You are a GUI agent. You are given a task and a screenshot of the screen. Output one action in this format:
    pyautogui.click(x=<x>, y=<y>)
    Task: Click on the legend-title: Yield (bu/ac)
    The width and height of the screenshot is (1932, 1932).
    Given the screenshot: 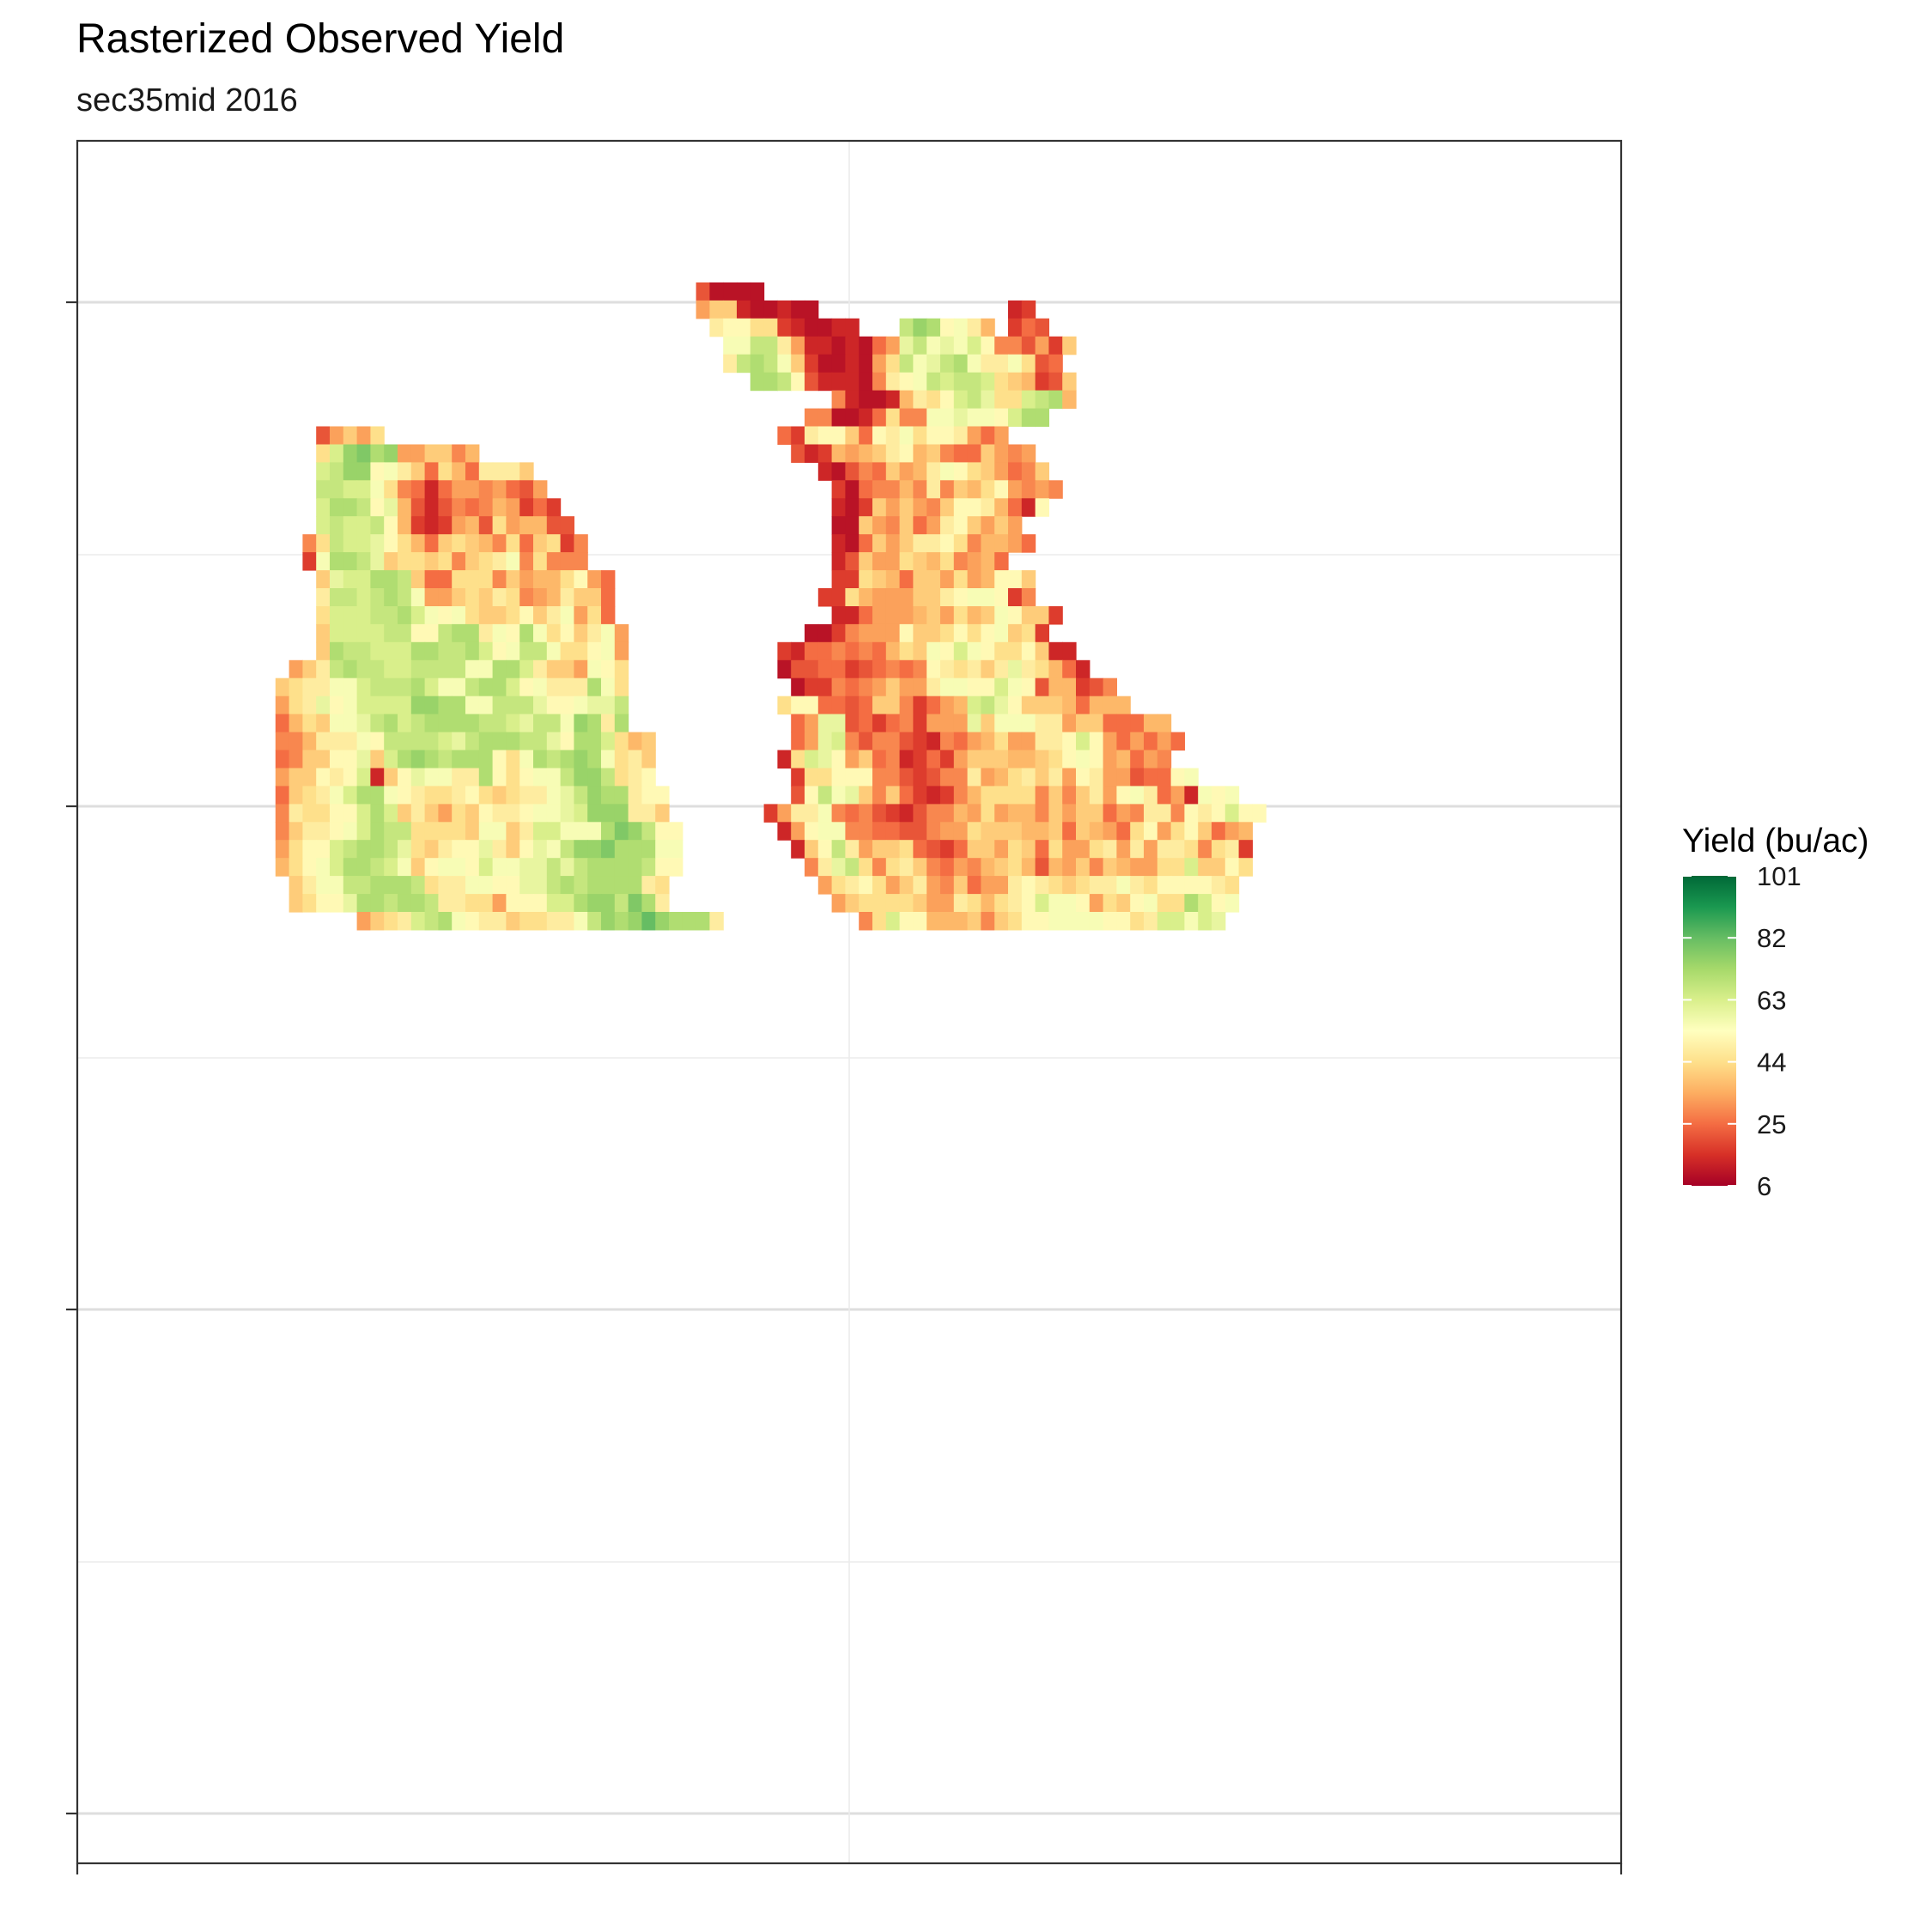 What is the action you would take?
    pyautogui.click(x=1776, y=841)
    